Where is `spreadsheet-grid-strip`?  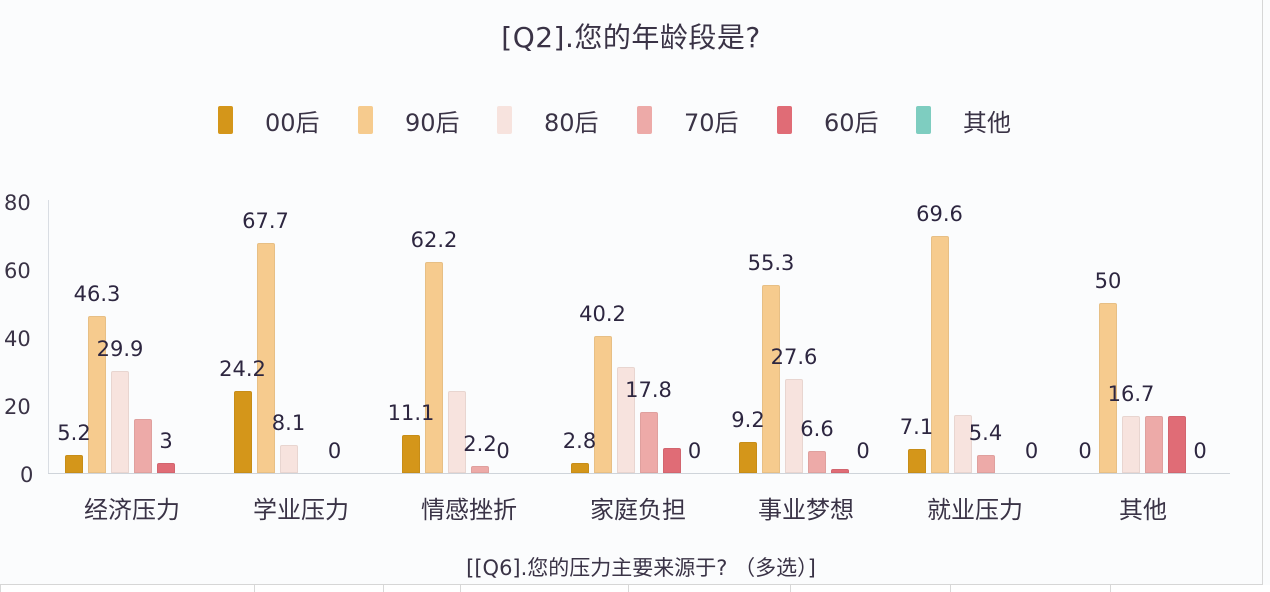 spreadsheet-grid-strip is located at coordinates (635, 588).